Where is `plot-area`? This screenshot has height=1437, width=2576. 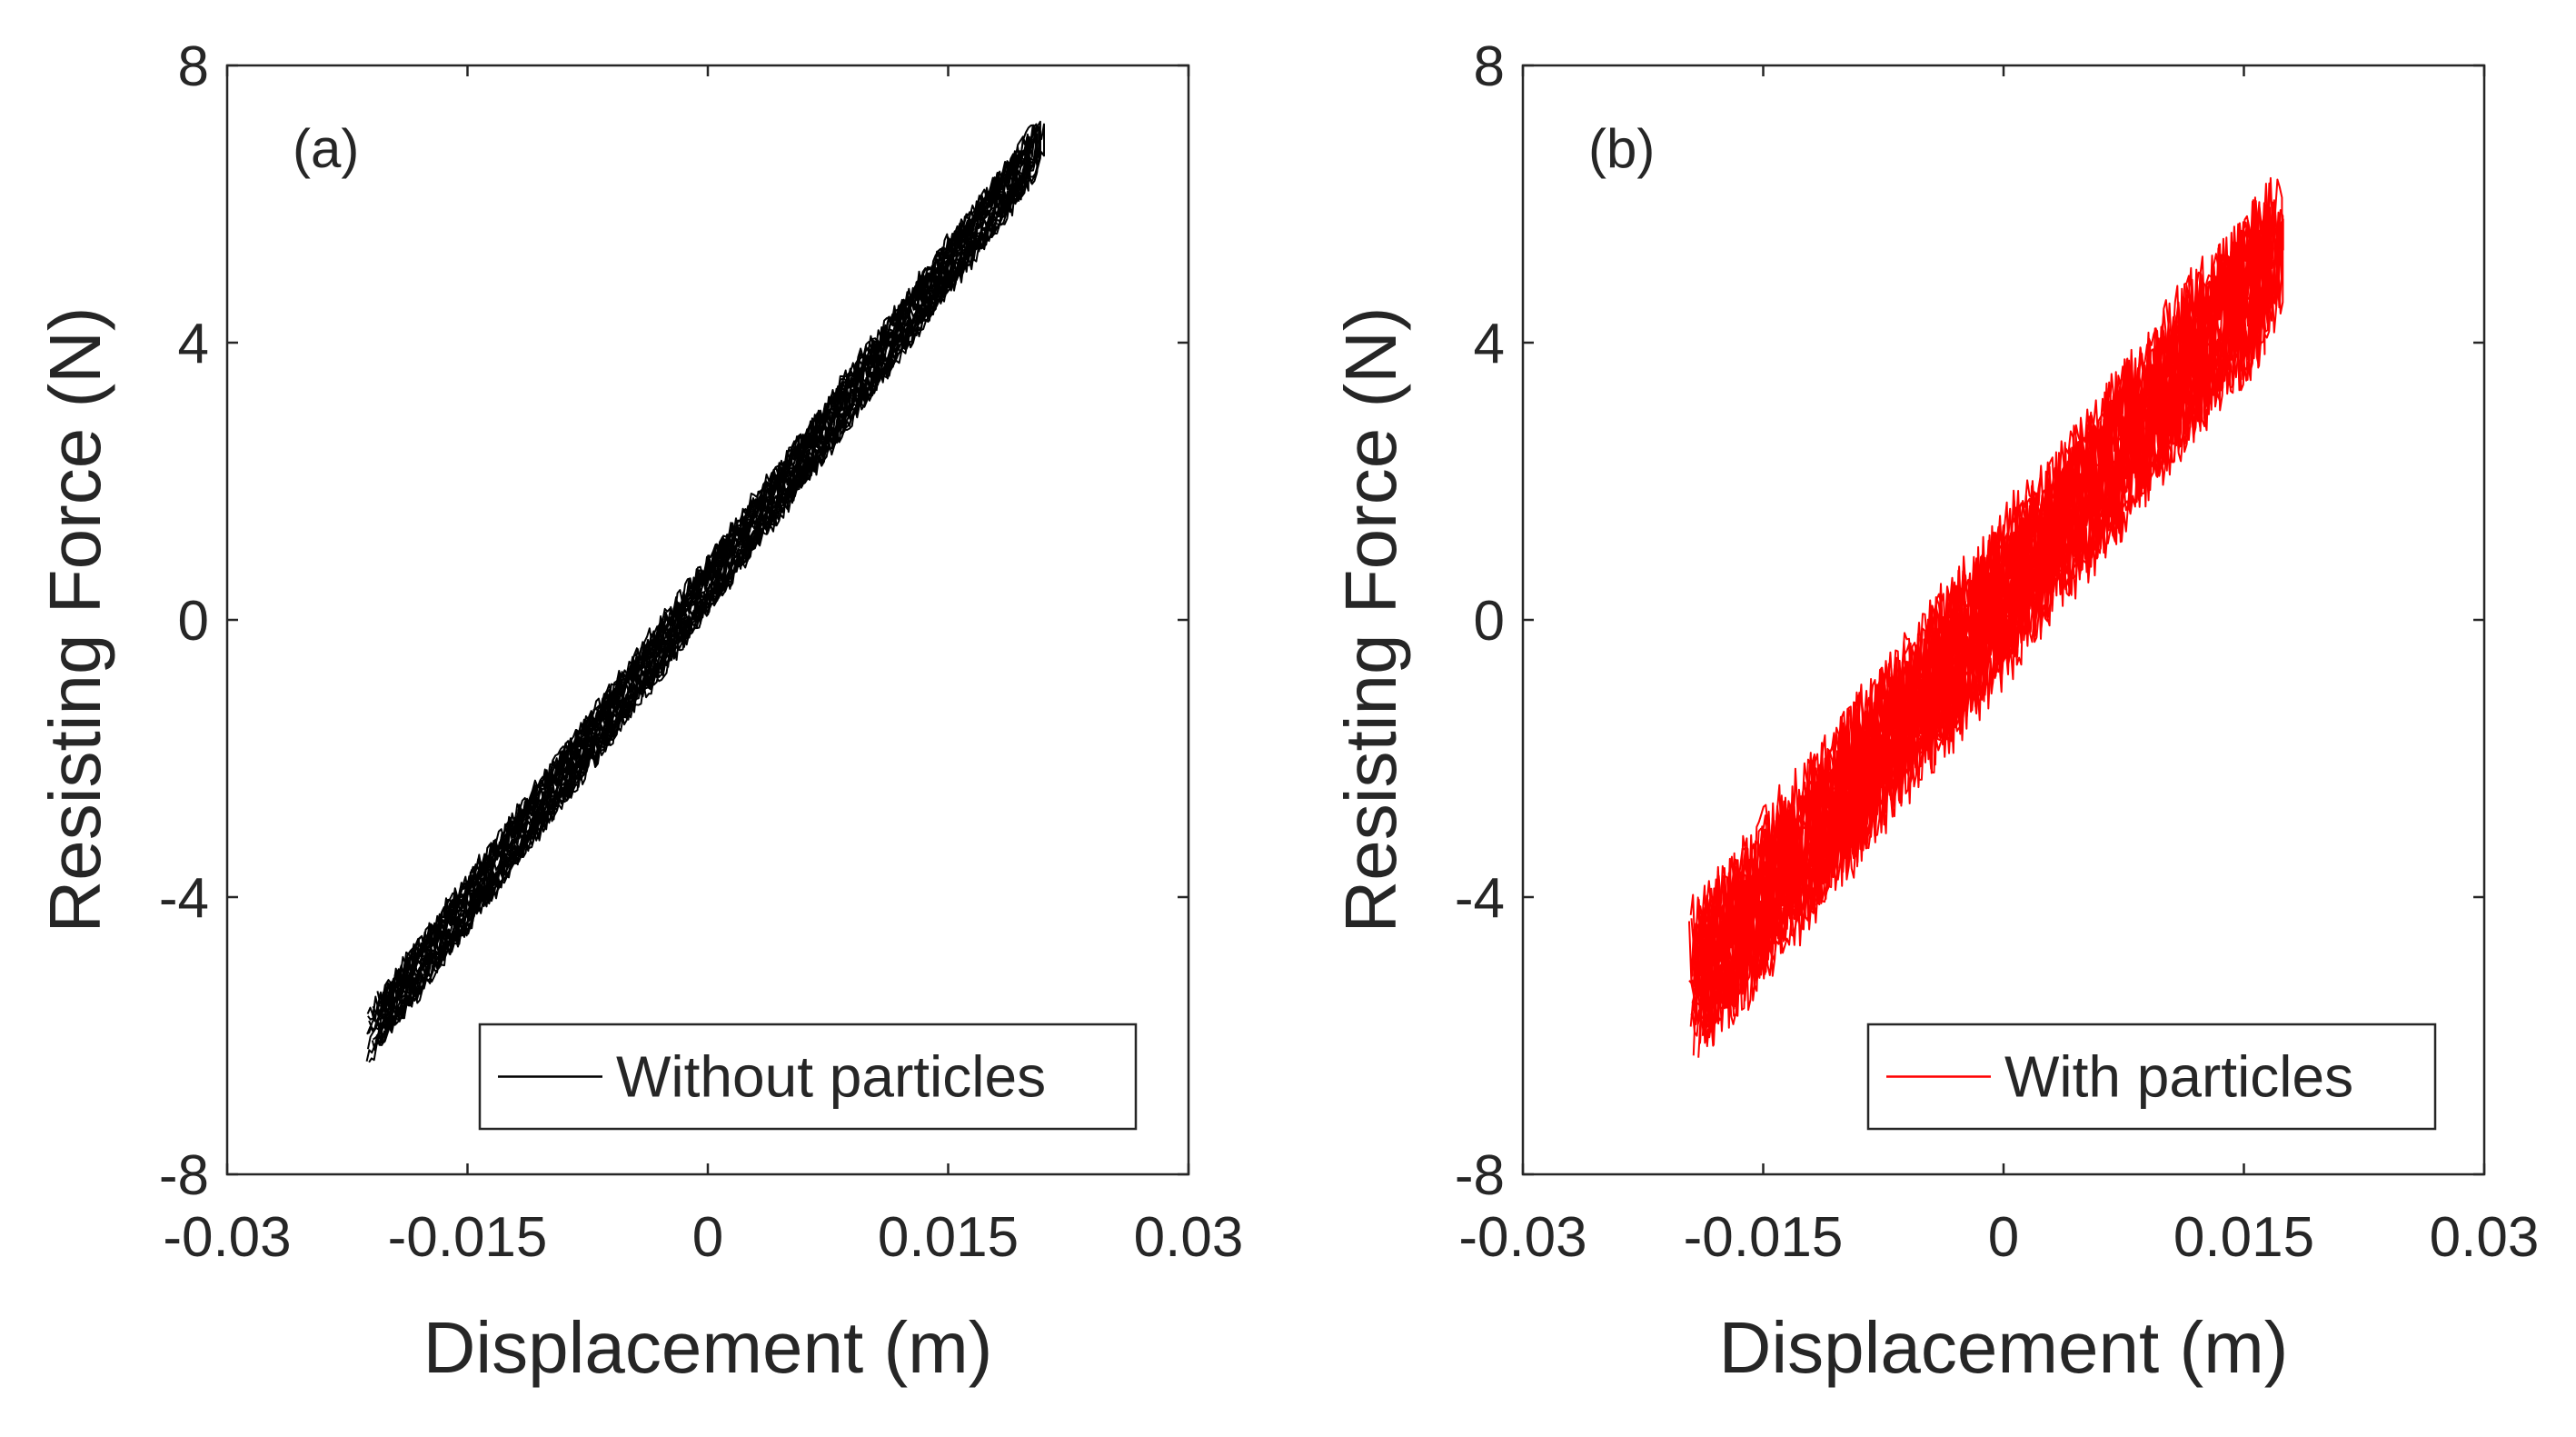 plot-area is located at coordinates (1986, 617).